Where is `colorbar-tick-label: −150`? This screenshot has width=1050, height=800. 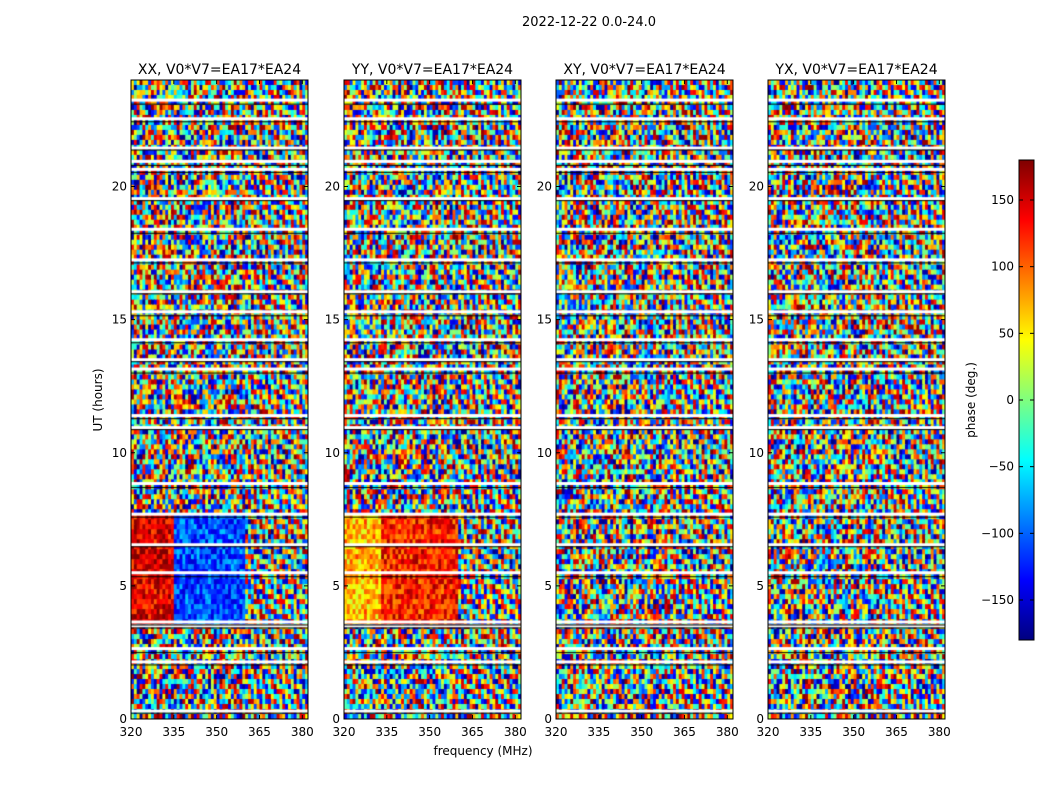
colorbar-tick-label: −150 is located at coordinates (997, 600).